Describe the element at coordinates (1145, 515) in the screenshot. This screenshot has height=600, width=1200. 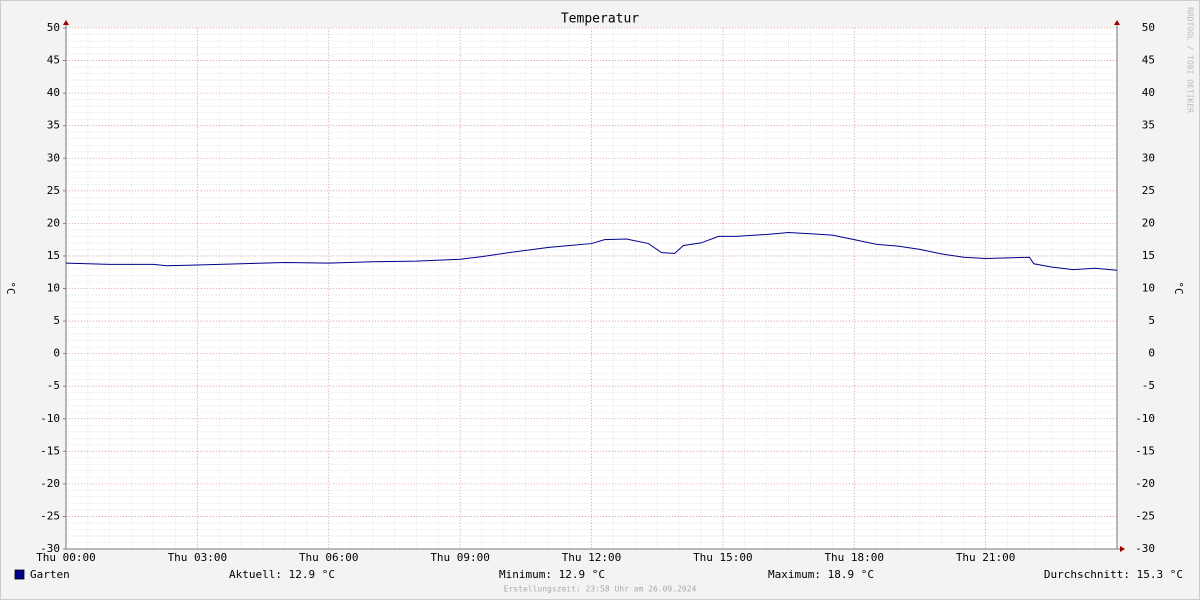
I see `y2-tick-label: -25` at that location.